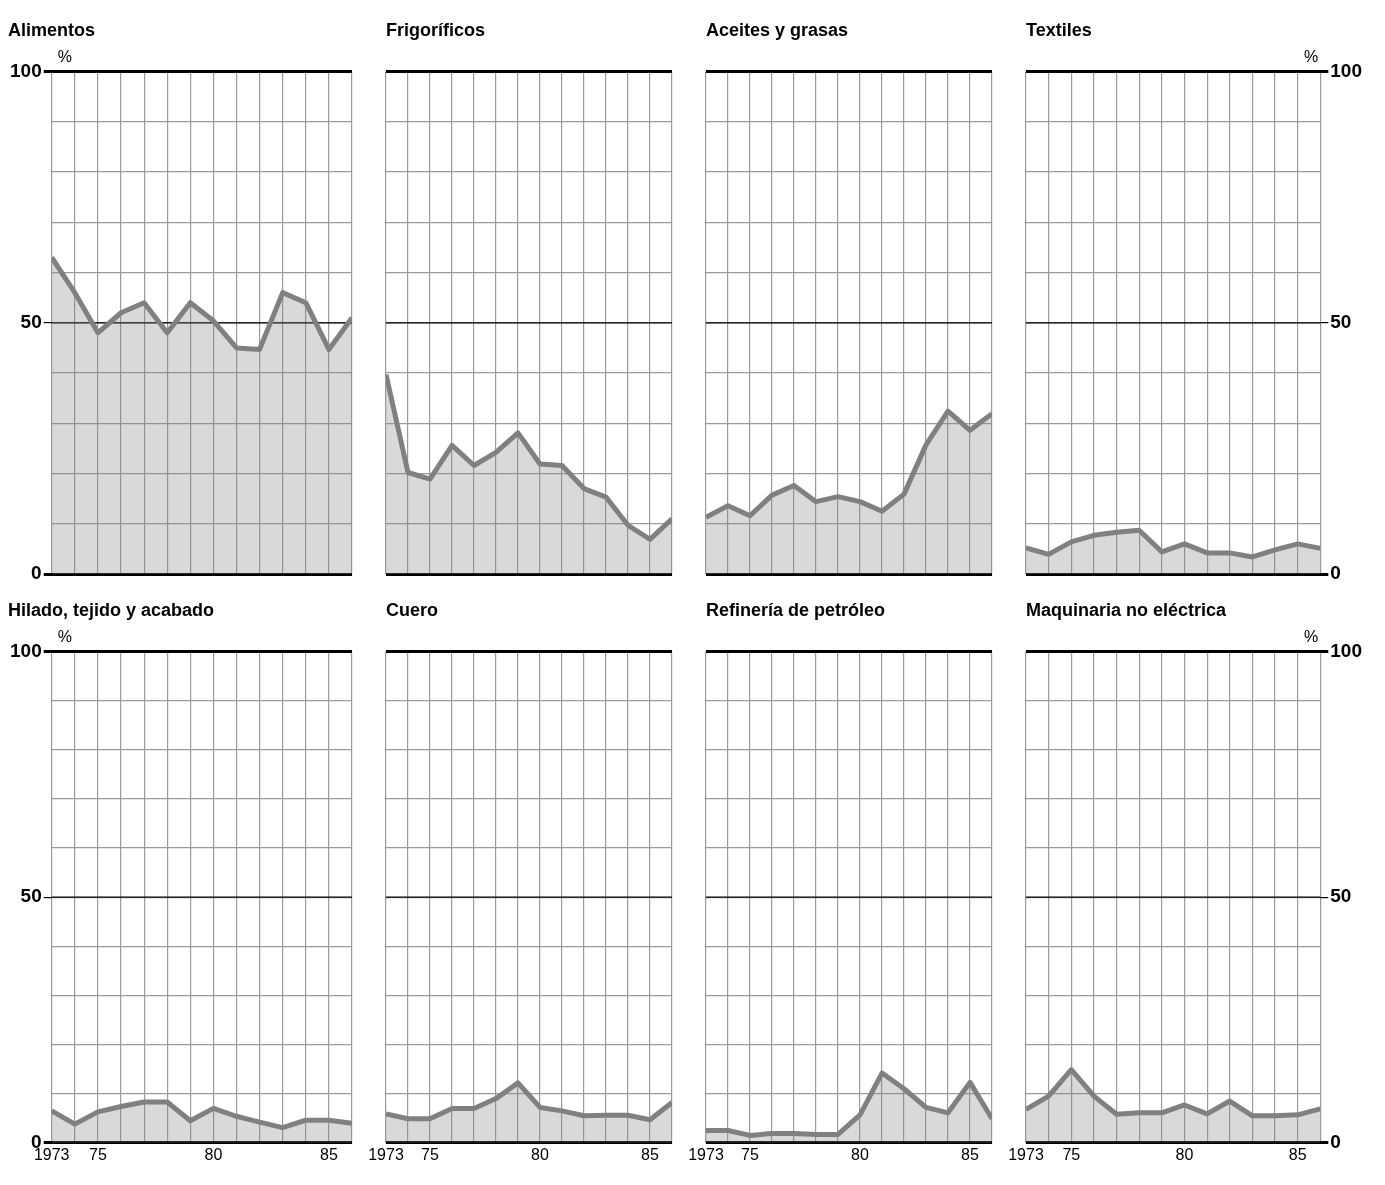 The image size is (1385, 1185). Describe the element at coordinates (1127, 609) in the screenshot. I see `chart-title: Maquinaria no eléctrica` at that location.